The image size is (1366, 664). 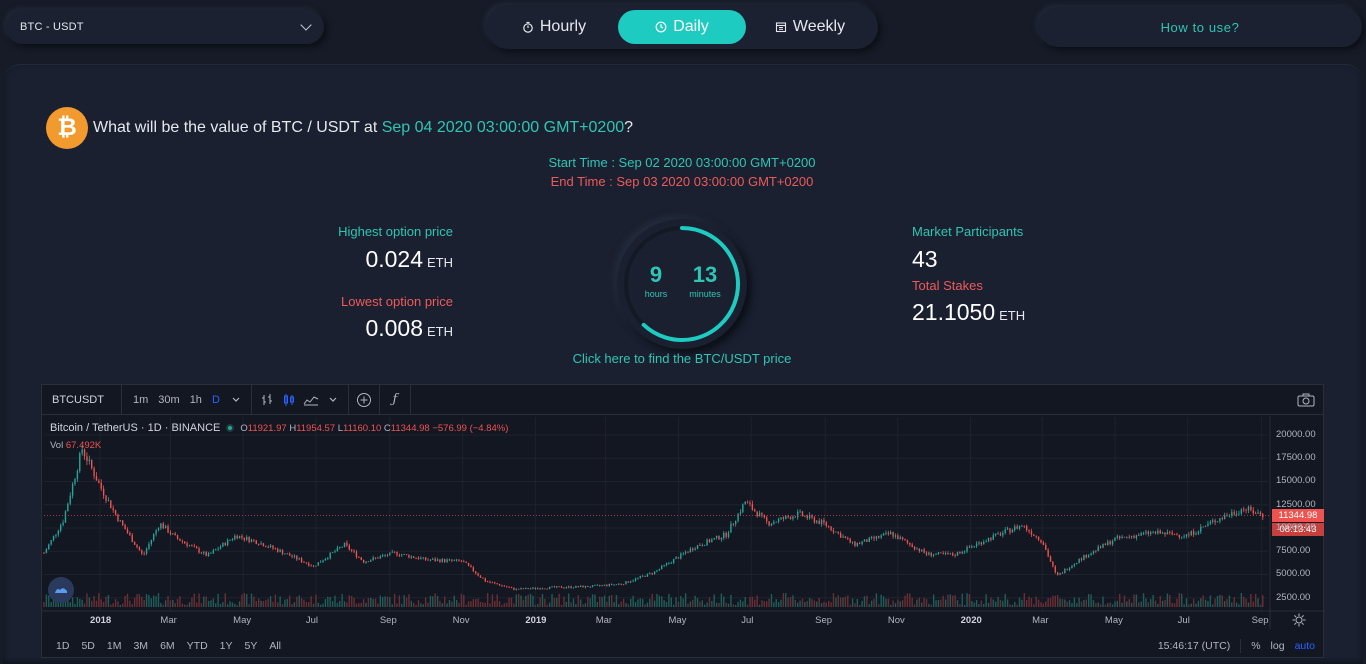 I want to click on snapshot-camera-icon, so click(x=1306, y=400).